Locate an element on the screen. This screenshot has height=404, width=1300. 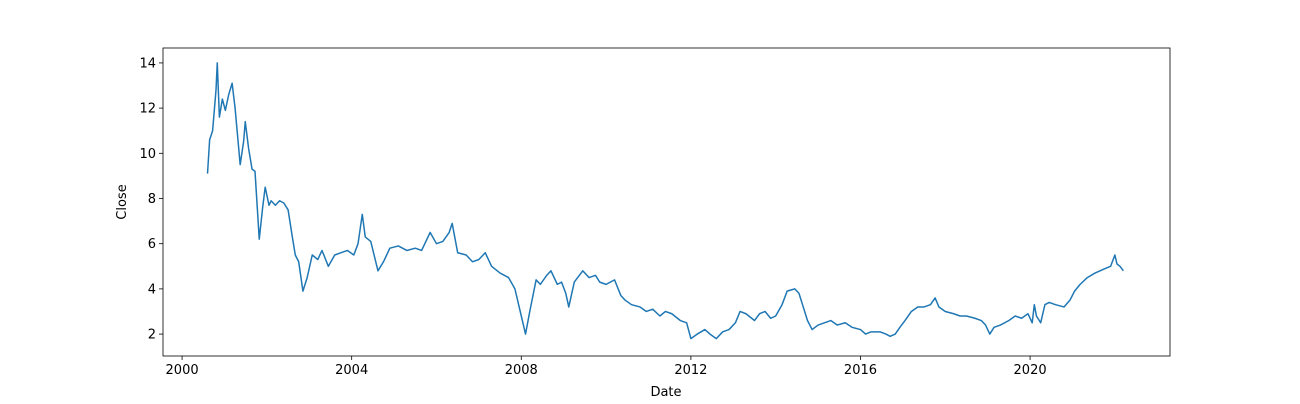
y-tick-label: 10 is located at coordinates (147, 154).